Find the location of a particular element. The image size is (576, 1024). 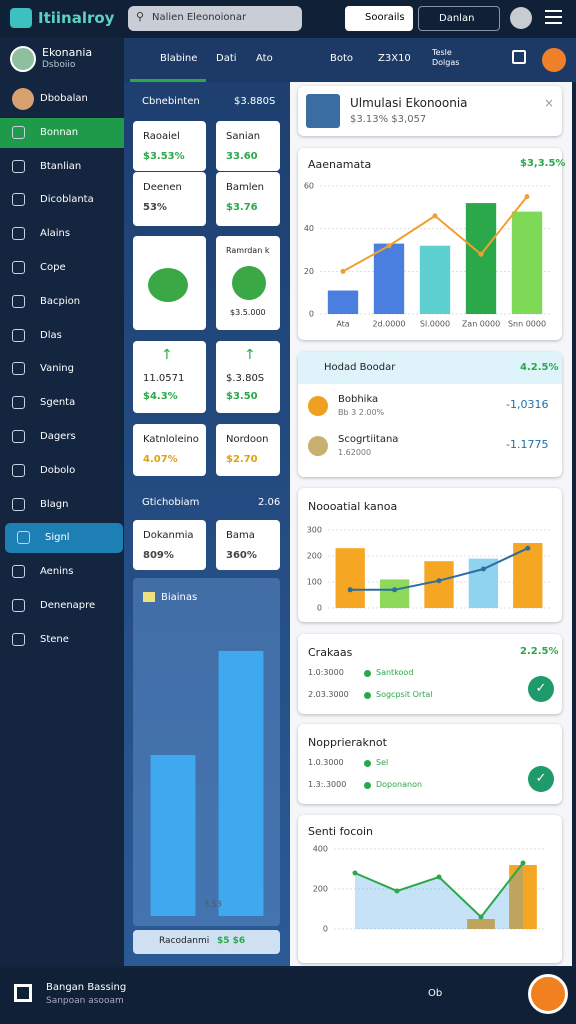

stat-card: Katnloleino 4.07% is located at coordinates (169, 450).